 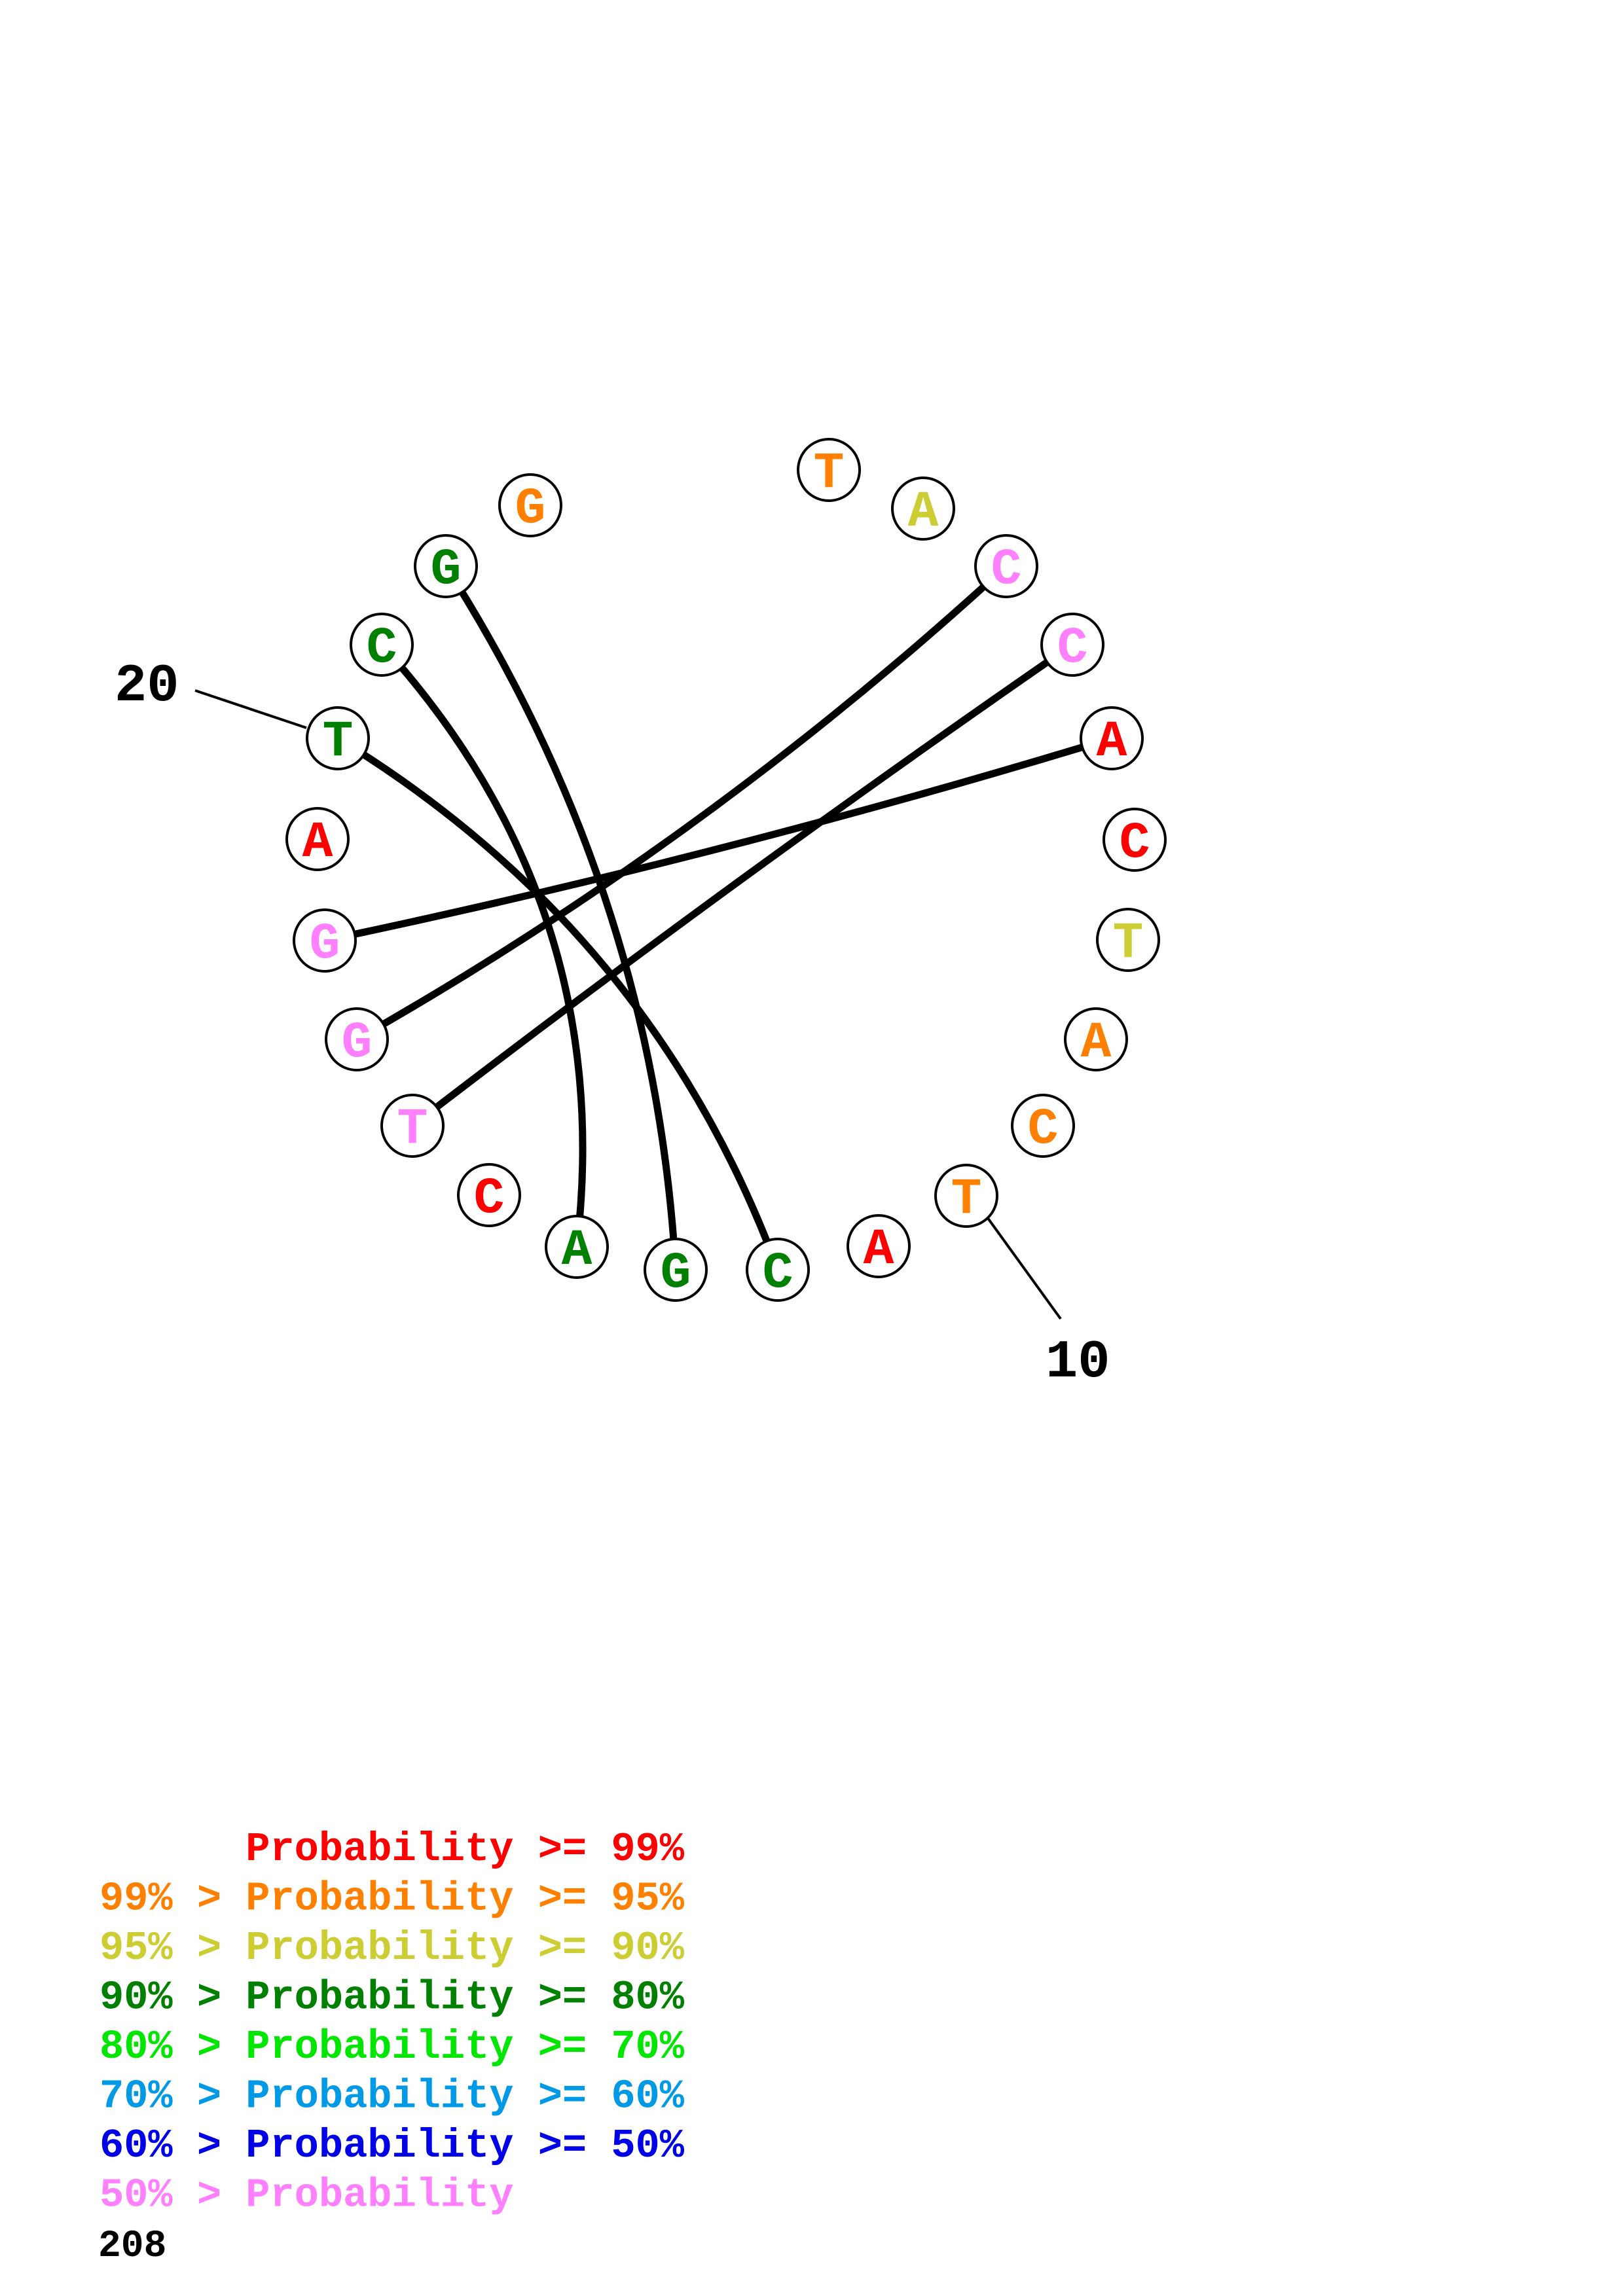 I want to click on legend-row: 99% > Probability >= 95%, so click(x=392, y=1899).